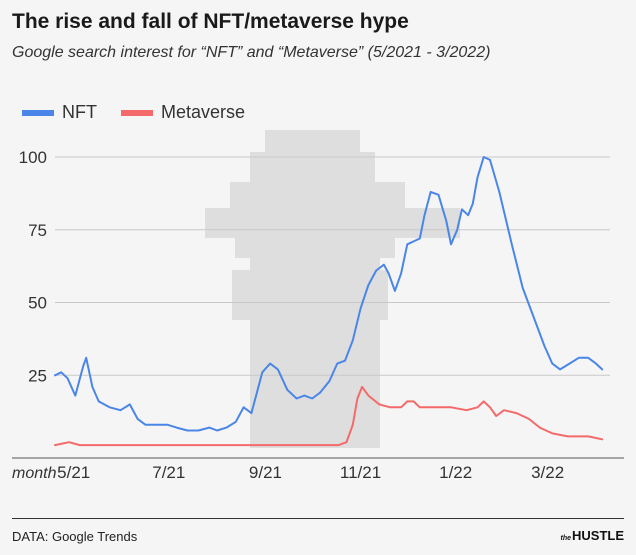  I want to click on x-tick-label-5-21: 5/21, so click(73, 472).